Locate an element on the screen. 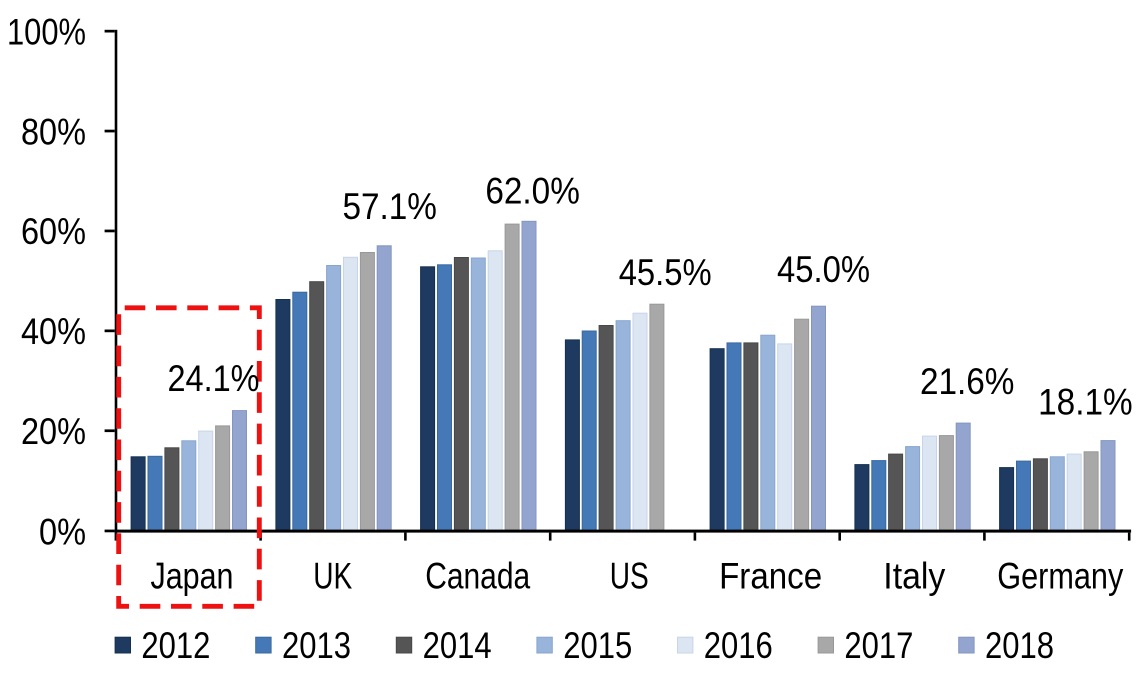 The height and width of the screenshot is (683, 1142). svg-text: 2015 is located at coordinates (597, 645).